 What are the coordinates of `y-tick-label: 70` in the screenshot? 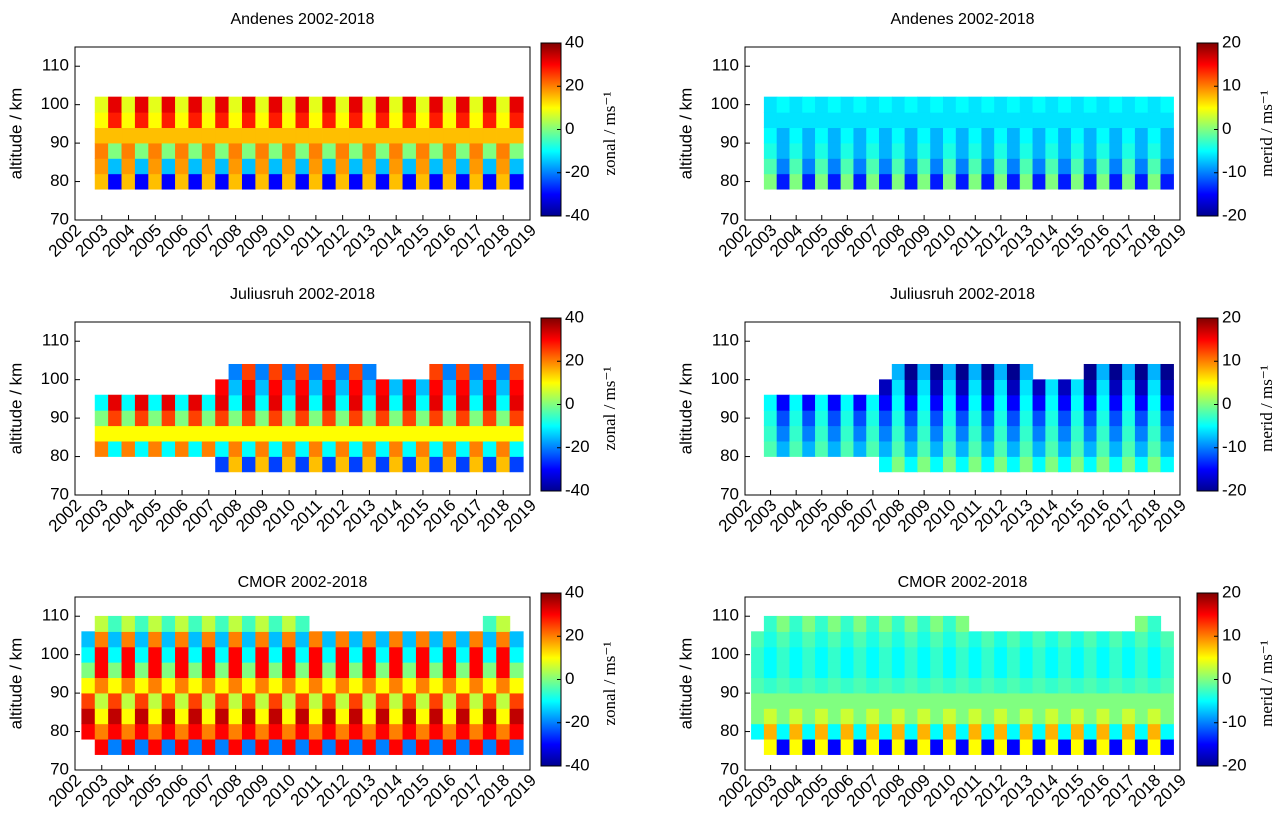 It's located at (59, 493).